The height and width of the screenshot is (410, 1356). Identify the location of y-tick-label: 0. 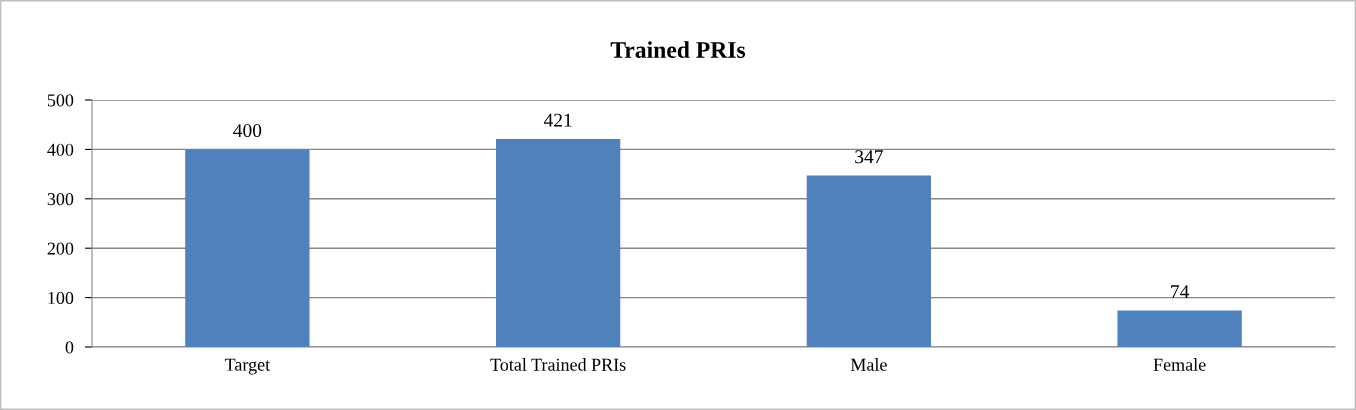
(69, 347).